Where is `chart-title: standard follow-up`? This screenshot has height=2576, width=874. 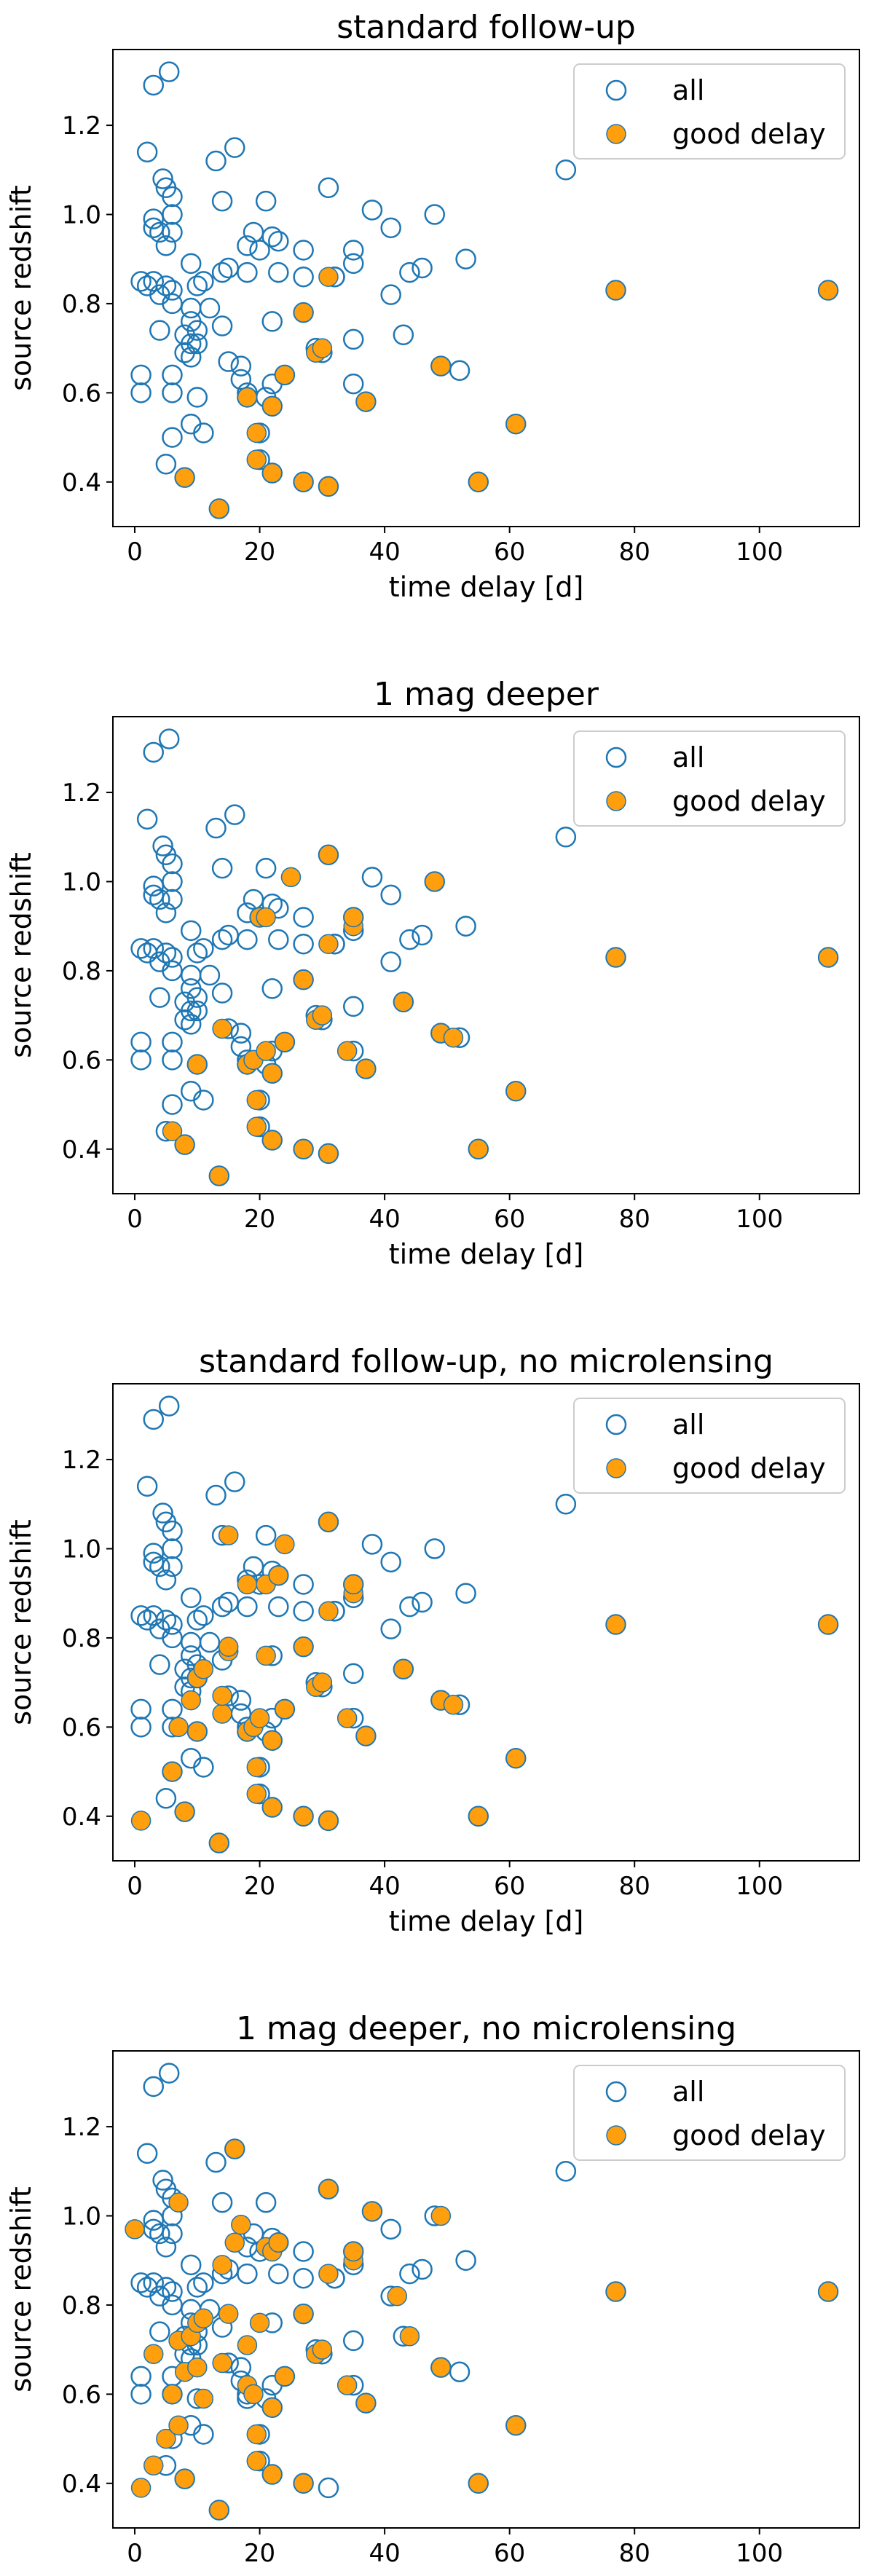 chart-title: standard follow-up is located at coordinates (486, 27).